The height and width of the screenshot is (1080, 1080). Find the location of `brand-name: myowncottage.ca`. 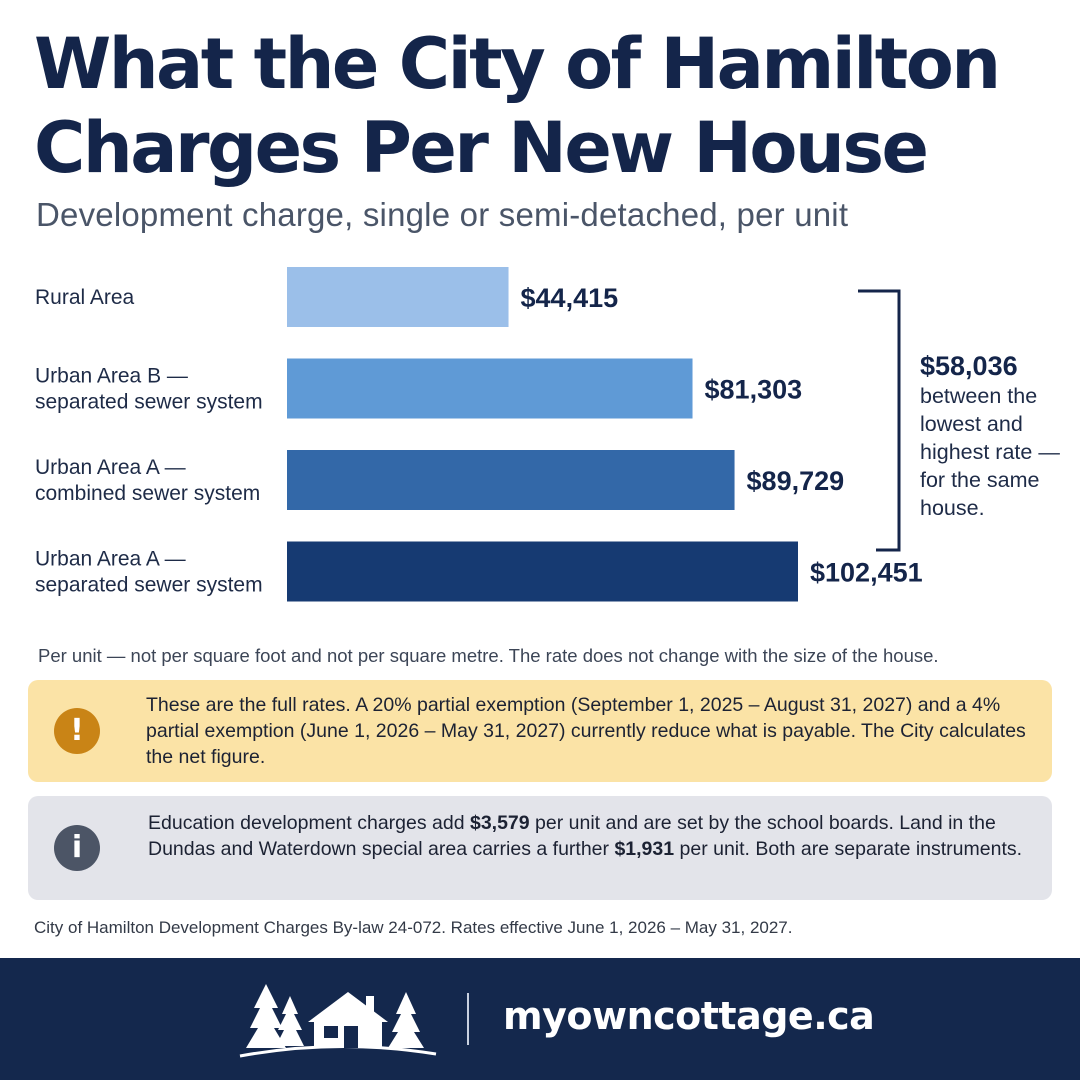

brand-name: myowncottage.ca is located at coordinates (689, 1016).